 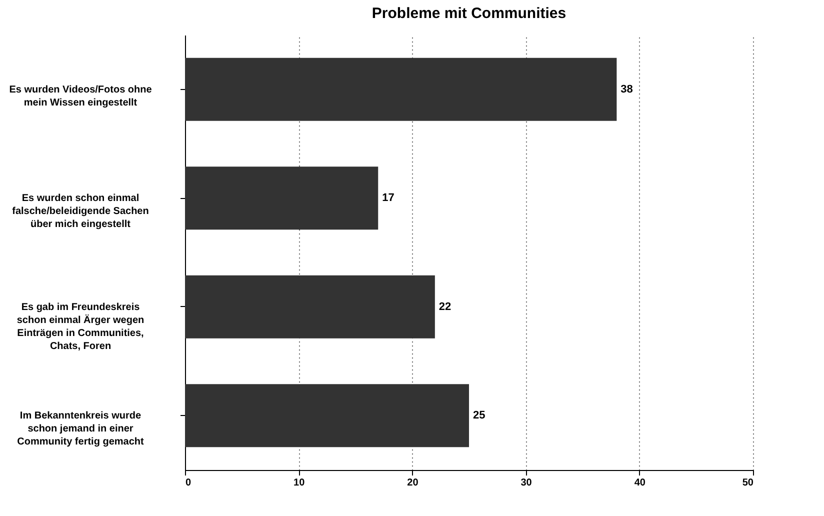 What do you see at coordinates (80, 327) in the screenshot?
I see `y-tick-label: Es gab im Freundeskreis schon einmal Ärger wegen Einträgen in Communities, Chats, Foren` at bounding box center [80, 327].